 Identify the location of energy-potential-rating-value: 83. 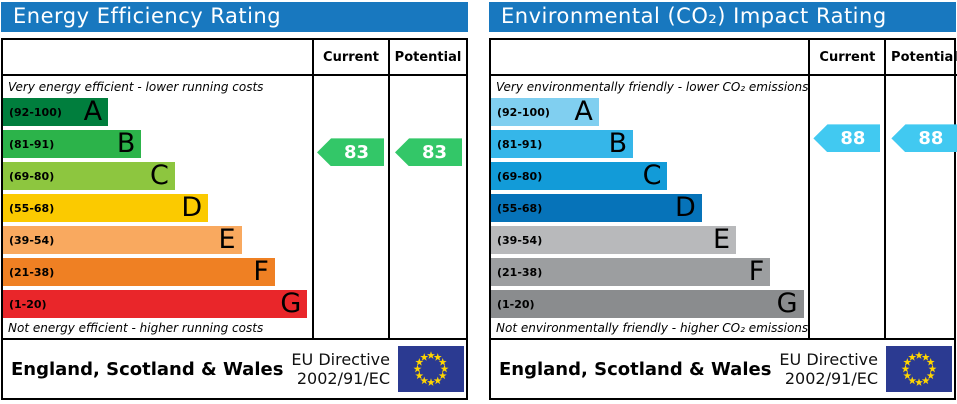
(434, 152).